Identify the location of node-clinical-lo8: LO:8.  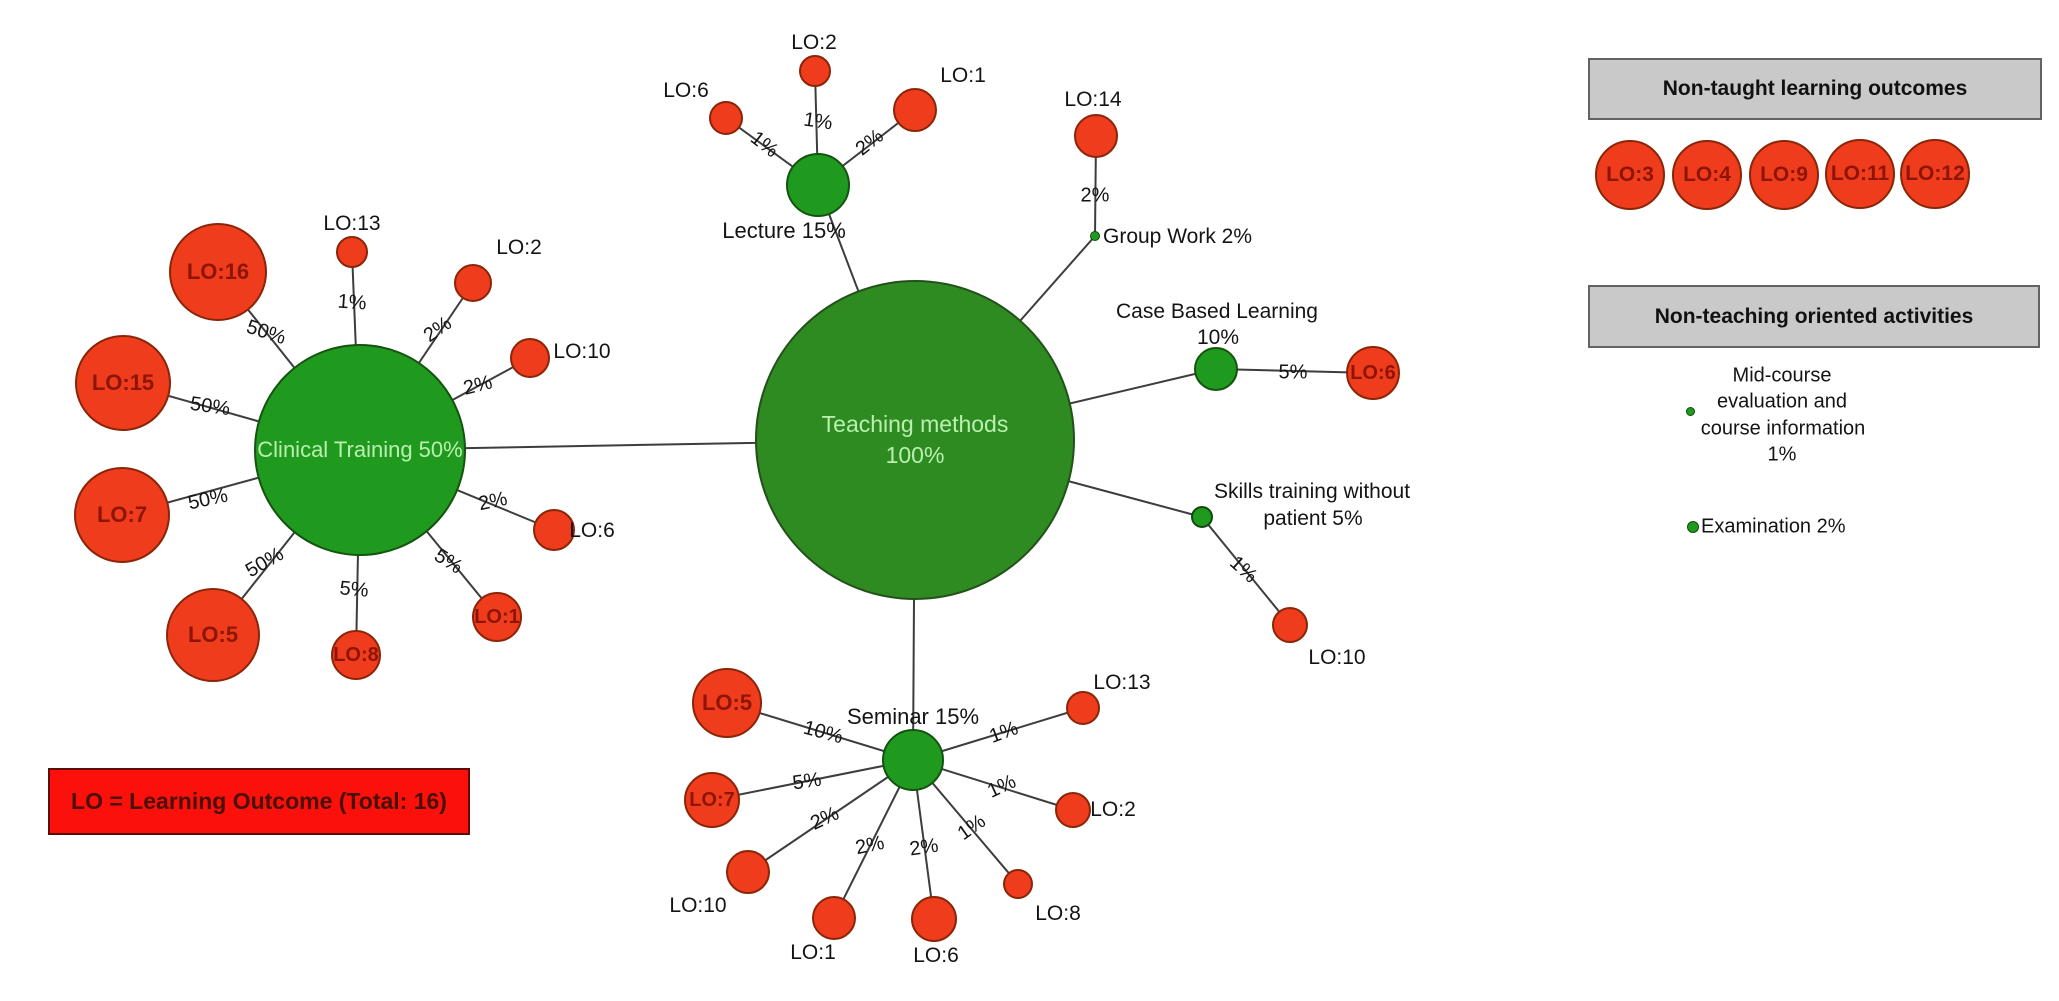
(356, 655).